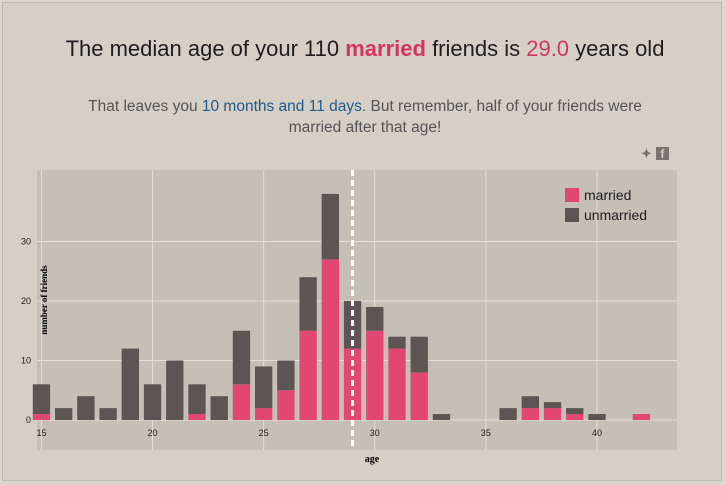 This screenshot has width=726, height=485. Describe the element at coordinates (597, 433) in the screenshot. I see `x-tick-label: 40` at that location.